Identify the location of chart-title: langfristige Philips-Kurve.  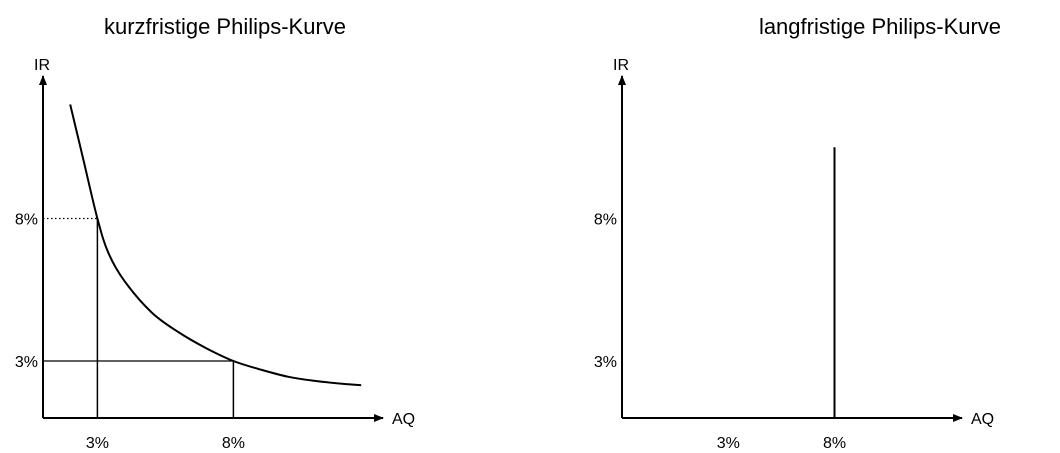
(880, 26).